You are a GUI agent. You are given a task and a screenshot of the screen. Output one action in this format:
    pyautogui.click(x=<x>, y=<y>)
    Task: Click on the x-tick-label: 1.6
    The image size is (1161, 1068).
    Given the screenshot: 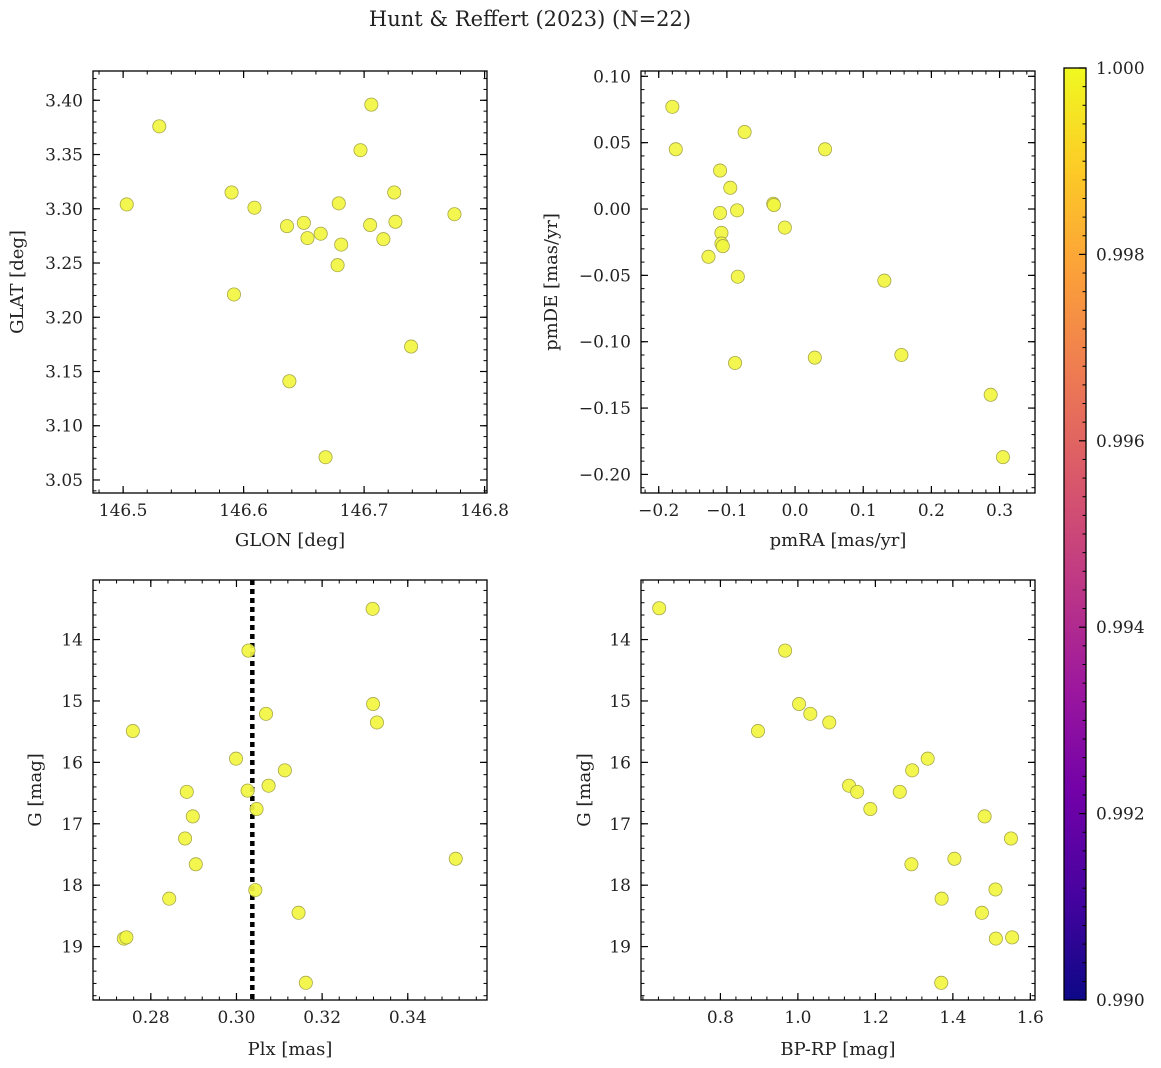 What is the action you would take?
    pyautogui.click(x=1030, y=1018)
    